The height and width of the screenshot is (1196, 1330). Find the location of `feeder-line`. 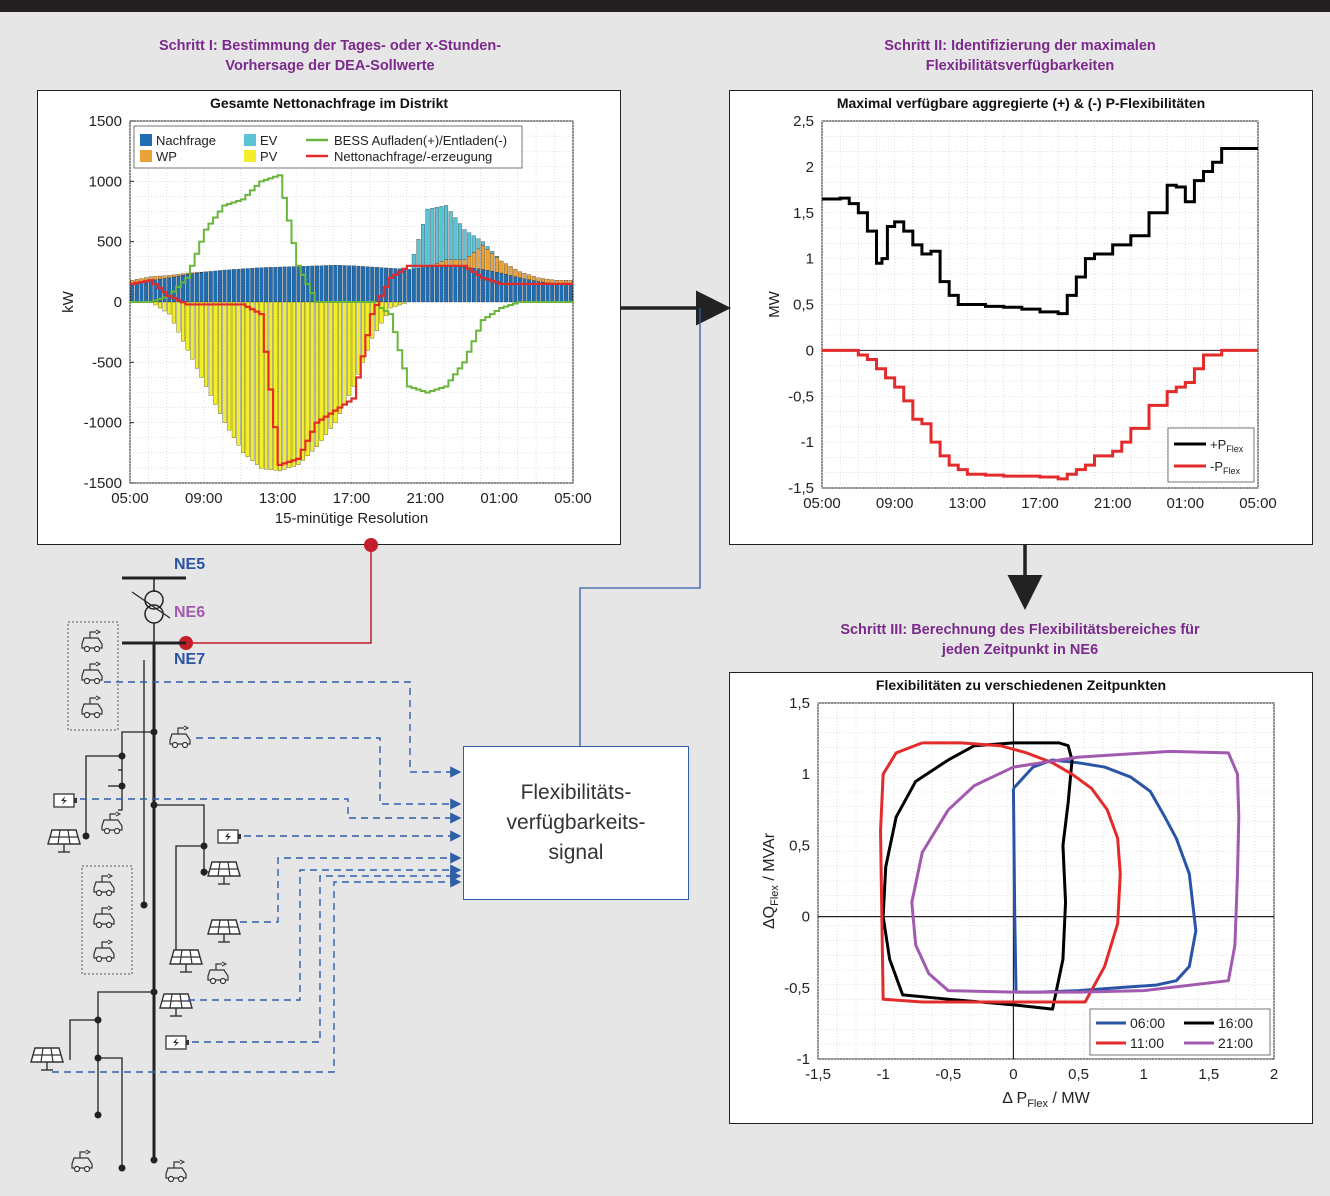

feeder-line is located at coordinates (279, 594).